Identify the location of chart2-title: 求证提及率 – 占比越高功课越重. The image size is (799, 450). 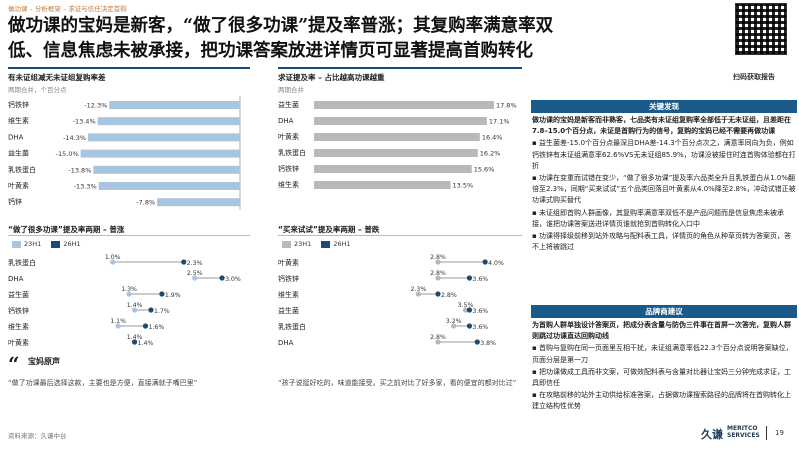
(331, 77).